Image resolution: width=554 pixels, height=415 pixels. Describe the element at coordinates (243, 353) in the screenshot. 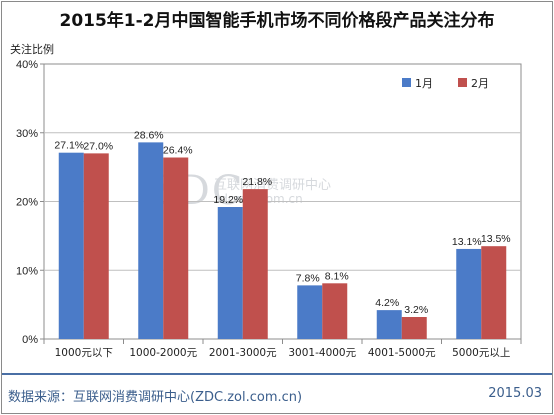

I see `x-tick-label: 2001-3000元` at that location.